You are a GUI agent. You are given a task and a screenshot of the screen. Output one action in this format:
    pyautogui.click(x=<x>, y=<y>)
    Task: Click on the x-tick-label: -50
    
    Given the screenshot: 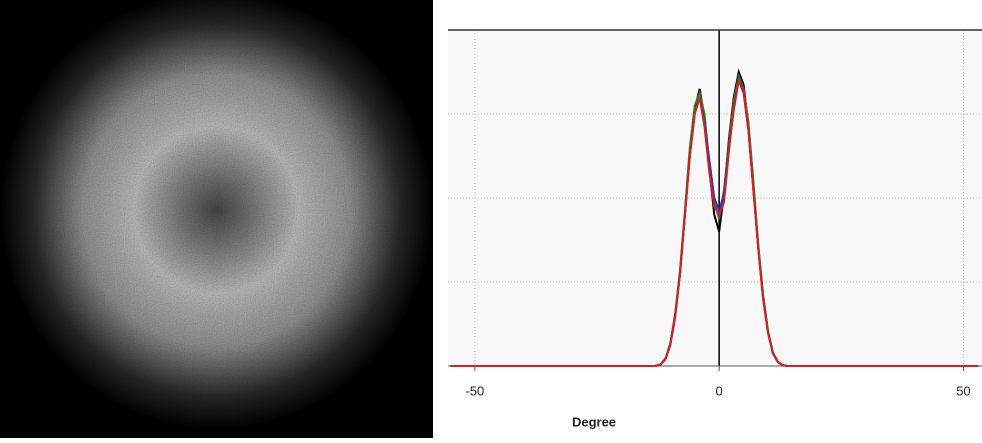 What is the action you would take?
    pyautogui.click(x=474, y=390)
    